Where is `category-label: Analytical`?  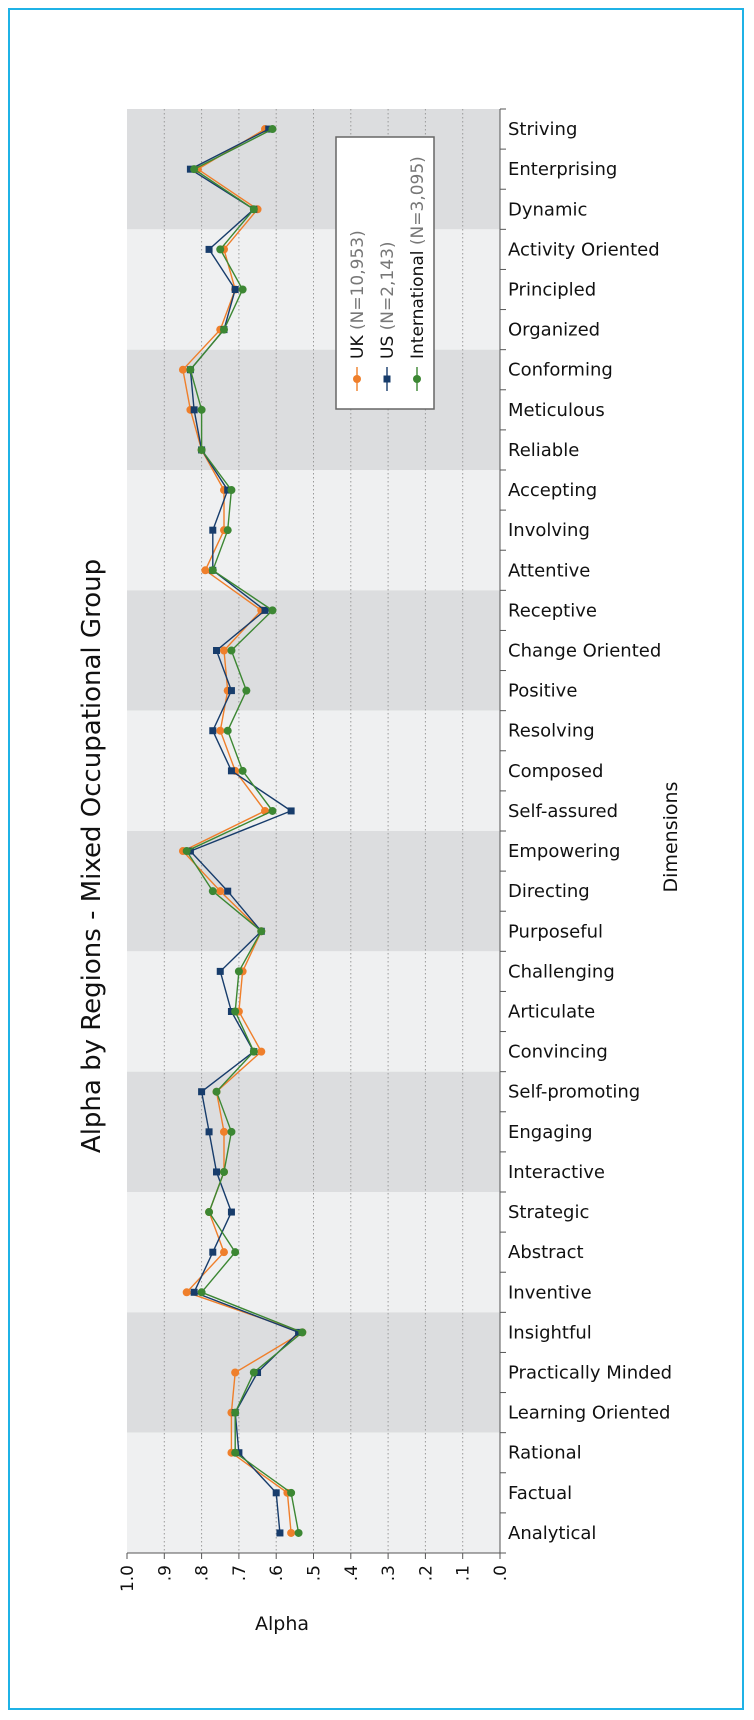
category-label: Analytical is located at coordinates (552, 1533).